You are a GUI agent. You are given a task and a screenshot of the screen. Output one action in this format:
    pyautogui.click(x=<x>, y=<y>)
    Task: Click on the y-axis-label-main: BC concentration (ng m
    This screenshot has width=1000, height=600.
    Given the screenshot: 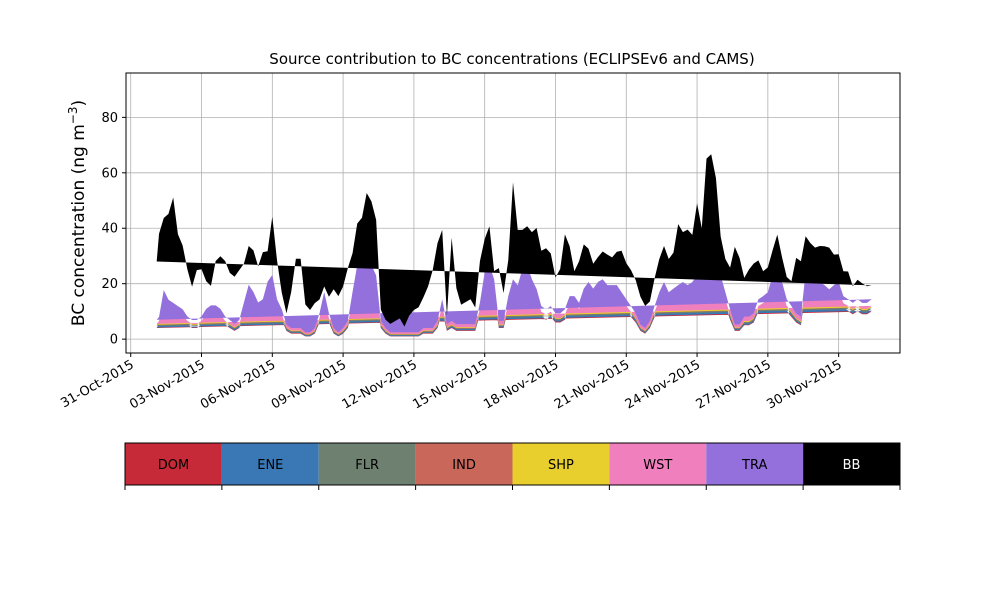 What is the action you would take?
    pyautogui.click(x=79, y=225)
    